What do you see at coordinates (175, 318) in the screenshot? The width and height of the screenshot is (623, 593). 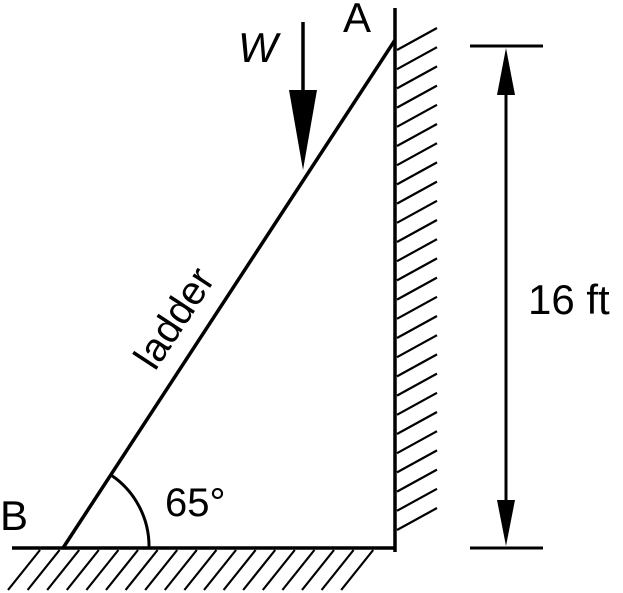 I see `ladder-label: ladder` at bounding box center [175, 318].